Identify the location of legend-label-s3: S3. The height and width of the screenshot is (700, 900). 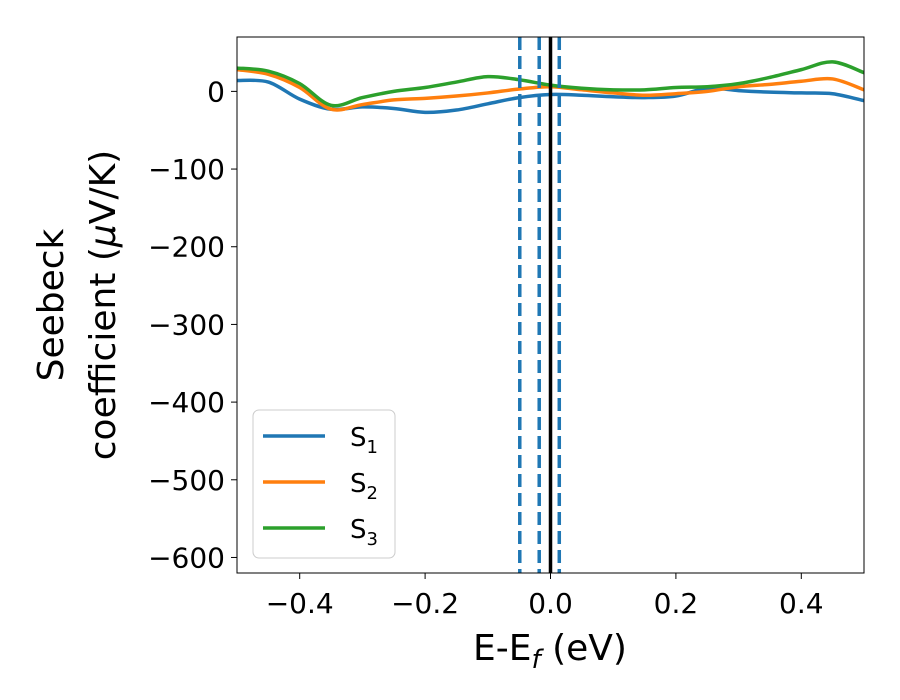
(364, 532).